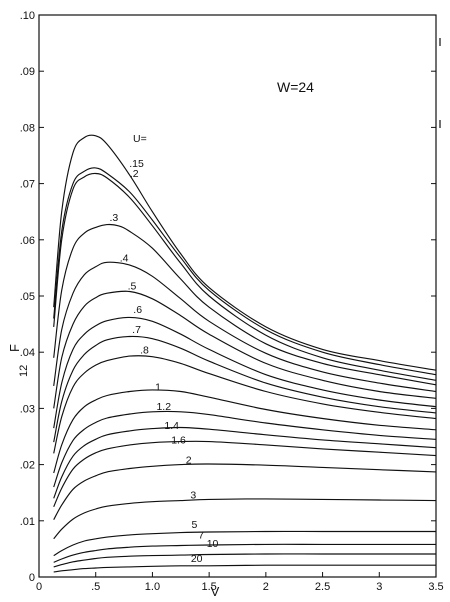 The image size is (450, 602). What do you see at coordinates (208, 587) in the screenshot?
I see `x-tick-label: 1.5` at bounding box center [208, 587].